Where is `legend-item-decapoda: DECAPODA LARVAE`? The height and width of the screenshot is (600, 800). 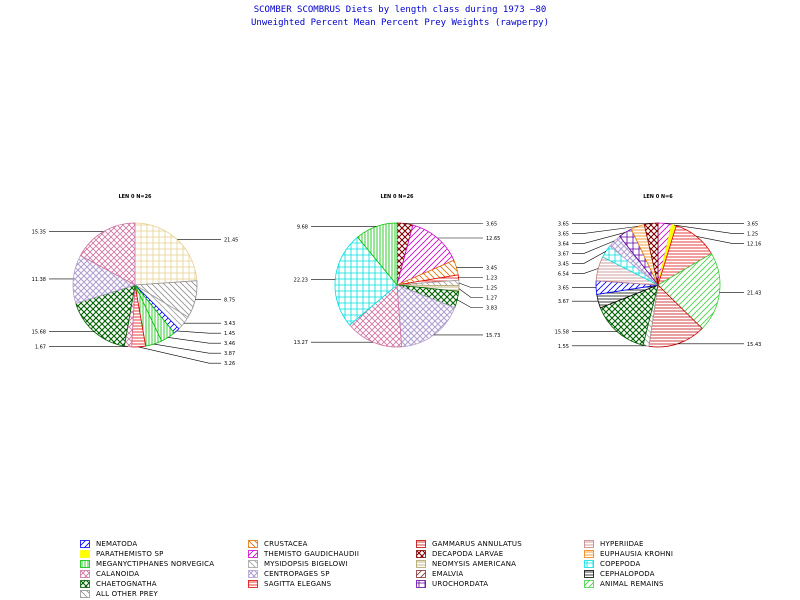
legend-item-decapoda: DECAPODA LARVAE is located at coordinates (459, 554).